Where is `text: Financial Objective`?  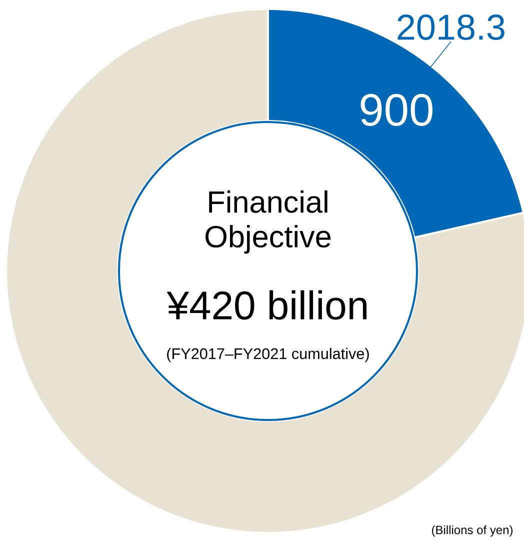
text: Financial Objective is located at coordinates (268, 222).